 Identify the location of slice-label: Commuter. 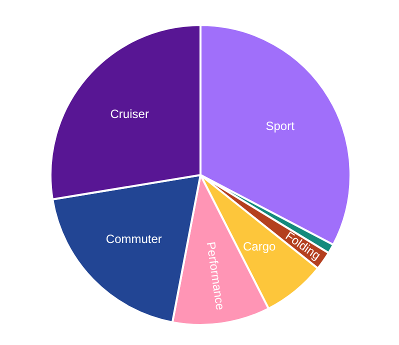
(134, 239).